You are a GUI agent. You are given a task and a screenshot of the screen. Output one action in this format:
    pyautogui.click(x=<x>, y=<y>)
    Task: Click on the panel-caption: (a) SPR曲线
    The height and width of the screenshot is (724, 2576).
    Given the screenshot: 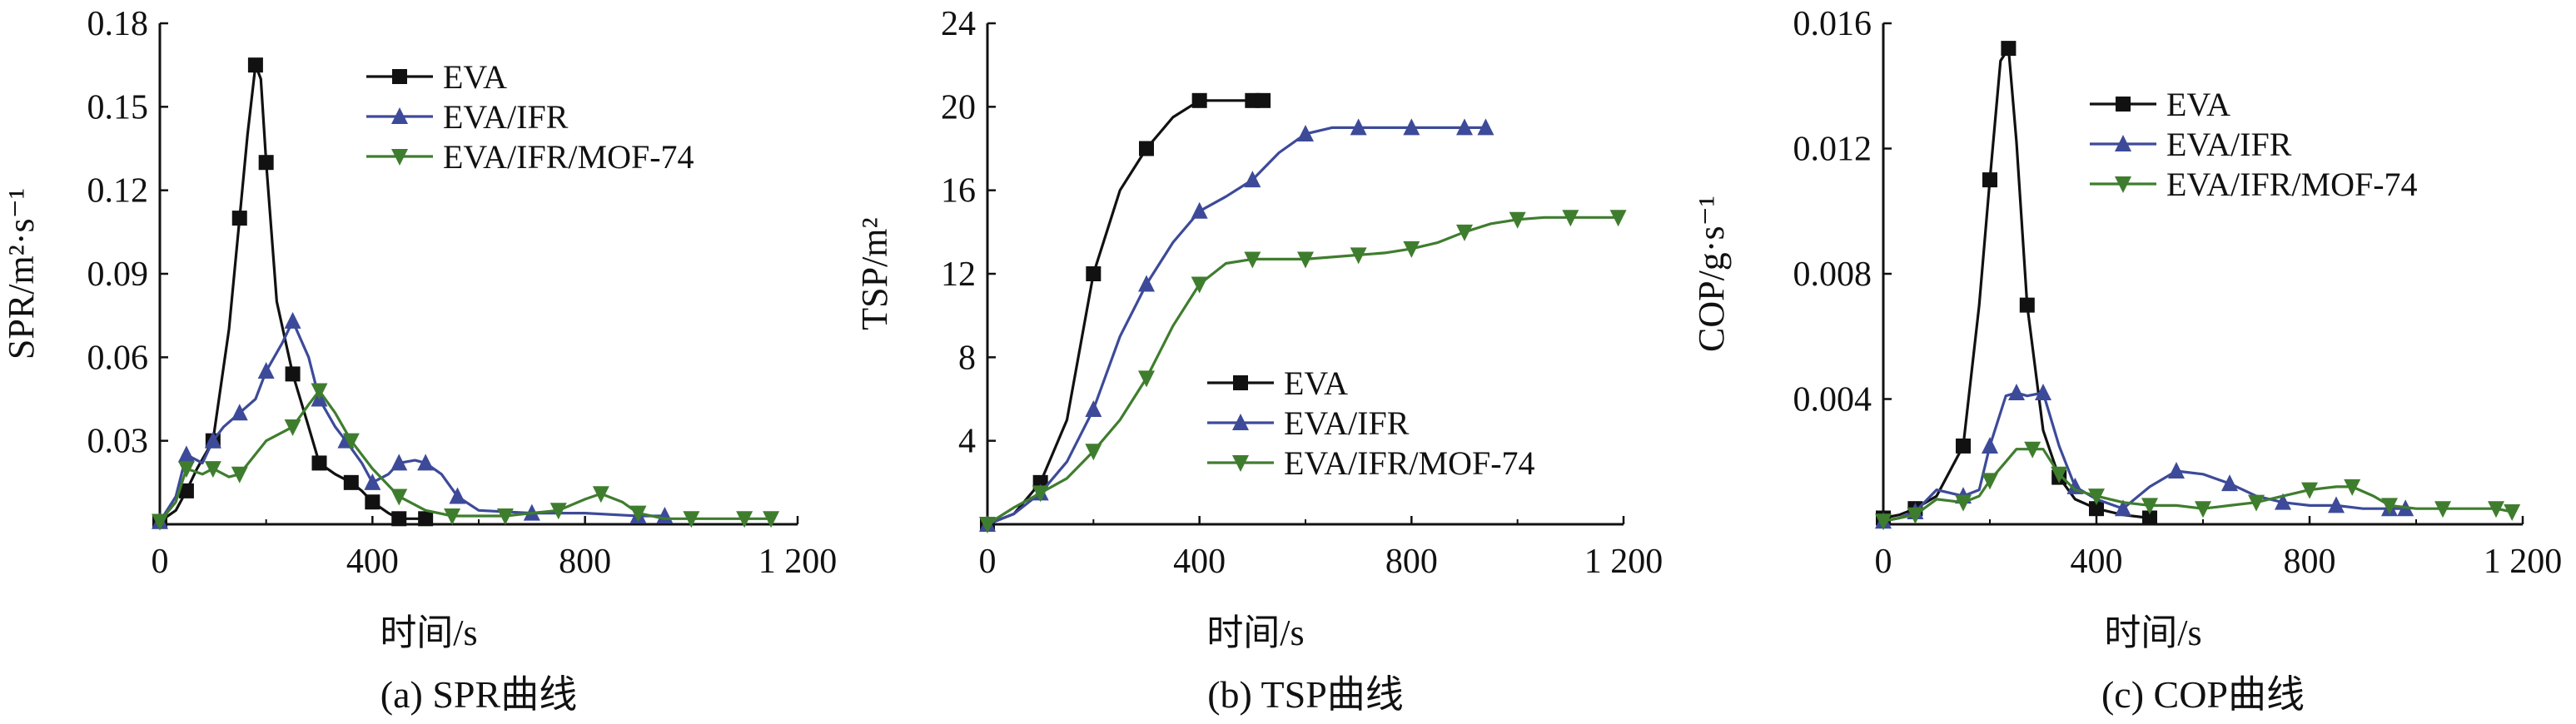 What is the action you would take?
    pyautogui.click(x=478, y=695)
    